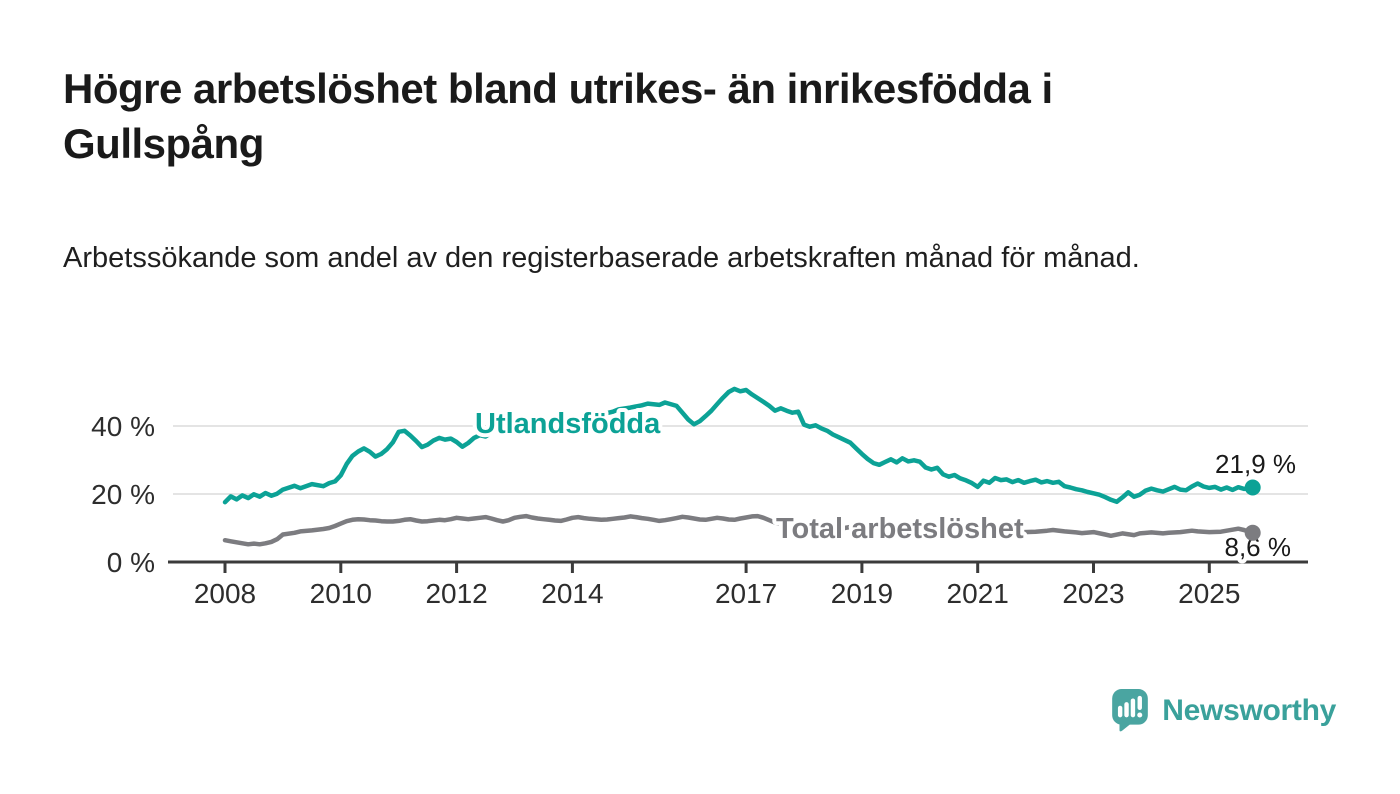 The image size is (1400, 794). Describe the element at coordinates (1127, 708) in the screenshot. I see `logo-bar-chart` at that location.